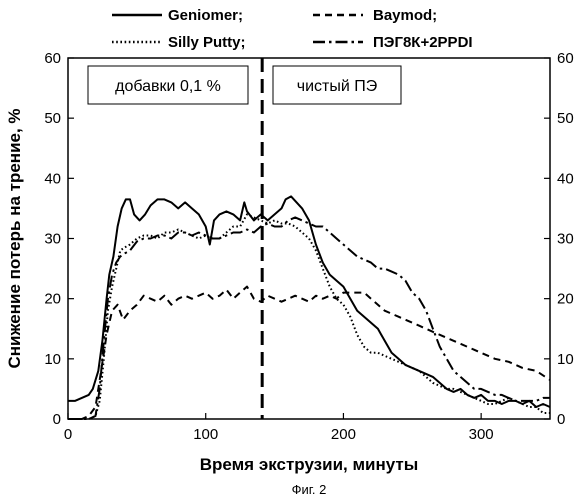 The height and width of the screenshot is (500, 586). Describe the element at coordinates (565, 299) in the screenshot. I see `y-right-tick-label: 20` at that location.